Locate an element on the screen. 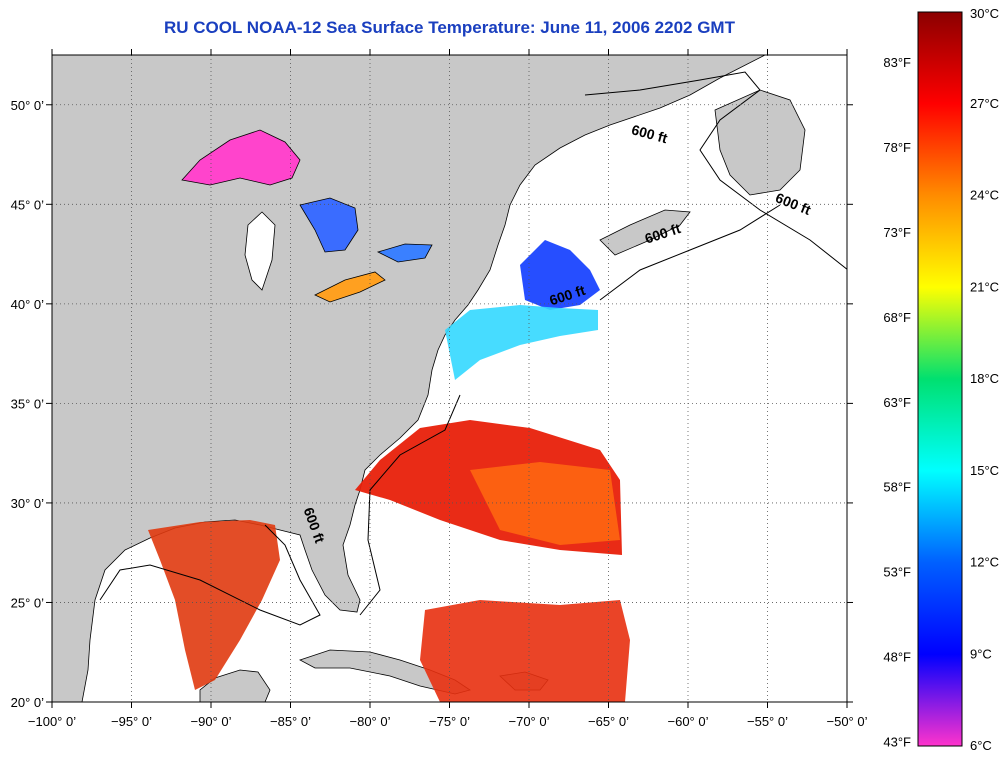 This screenshot has width=1008, height=761. sst-sargasso is located at coordinates (545, 503).